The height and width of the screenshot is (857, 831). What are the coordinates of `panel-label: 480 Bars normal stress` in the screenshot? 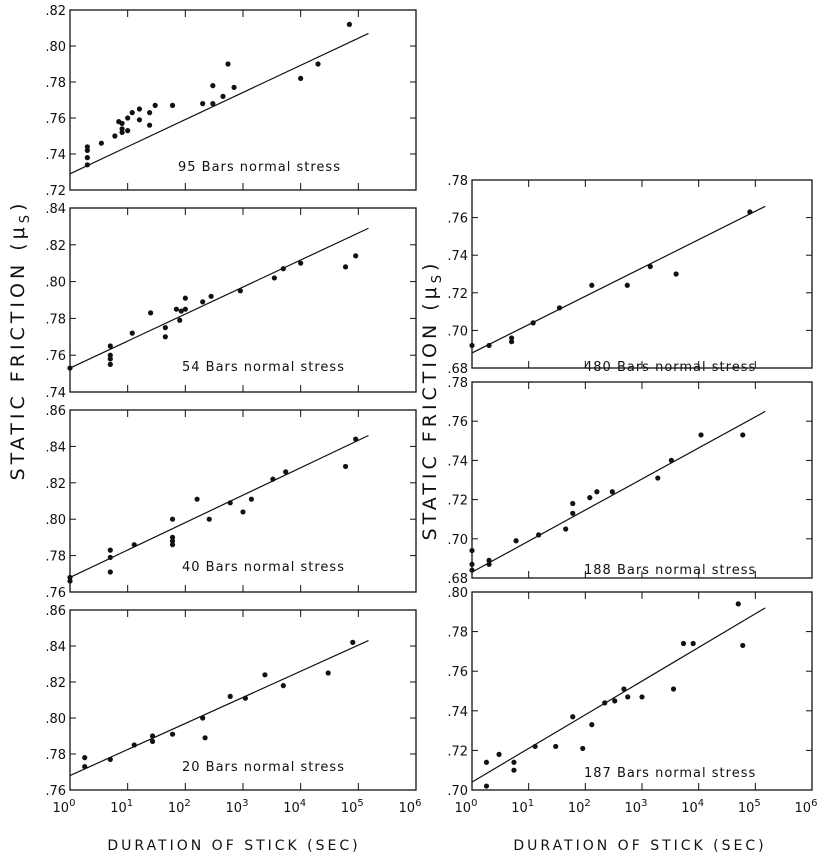 It's located at (670, 367).